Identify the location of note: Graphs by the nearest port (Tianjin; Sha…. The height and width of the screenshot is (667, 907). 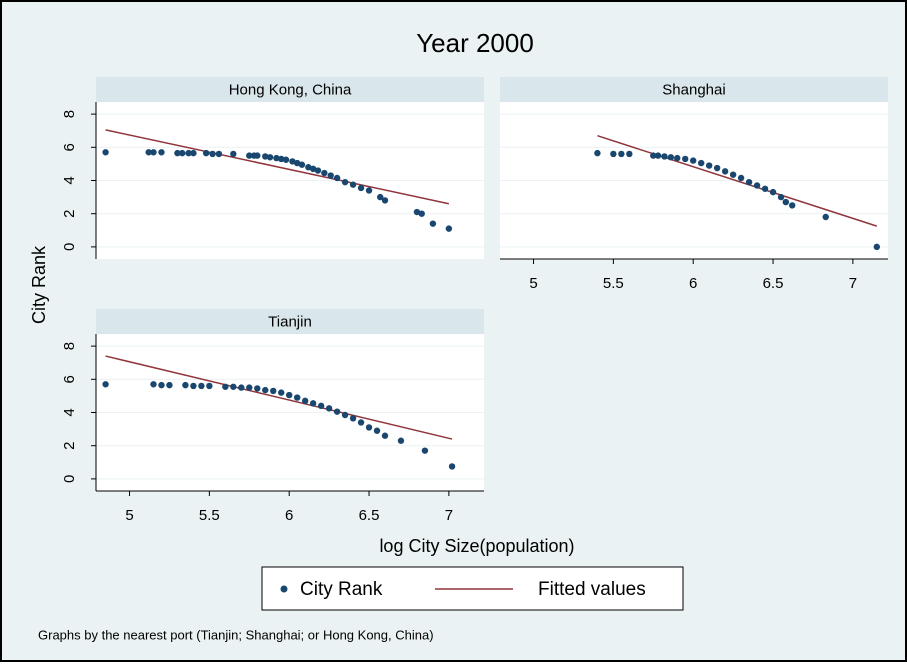
(236, 634).